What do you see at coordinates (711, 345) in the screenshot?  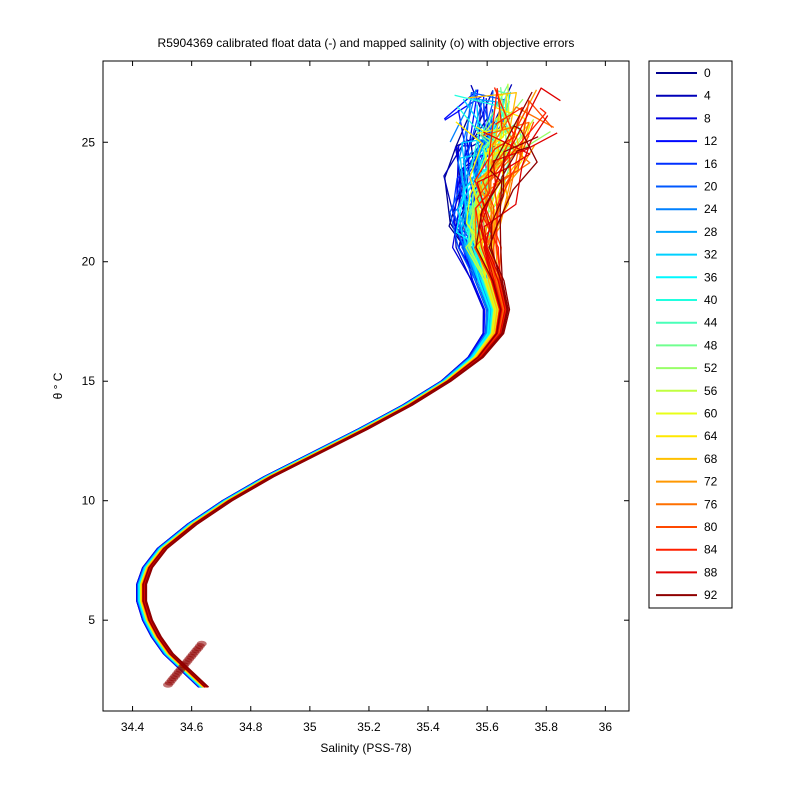 I see `legend-label: 48` at bounding box center [711, 345].